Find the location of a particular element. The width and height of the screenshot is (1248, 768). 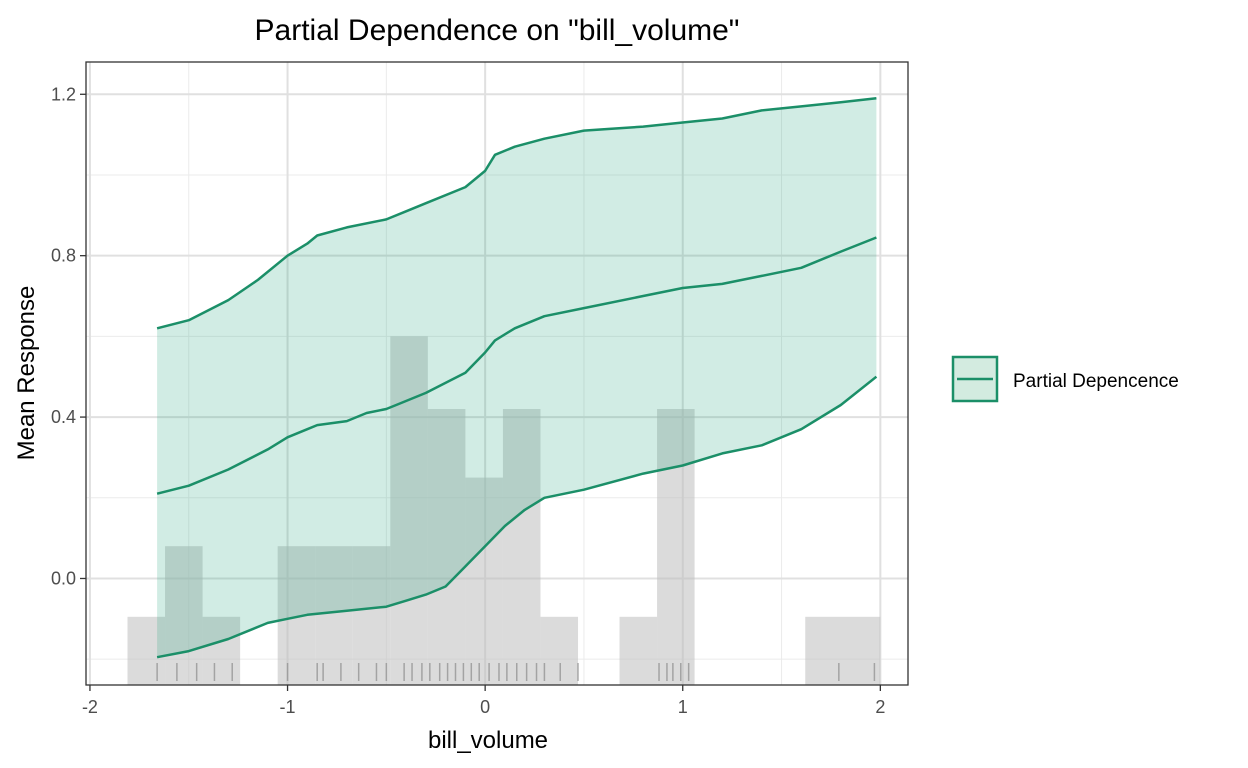

y-tick-label: 1.2 is located at coordinates (63, 94).